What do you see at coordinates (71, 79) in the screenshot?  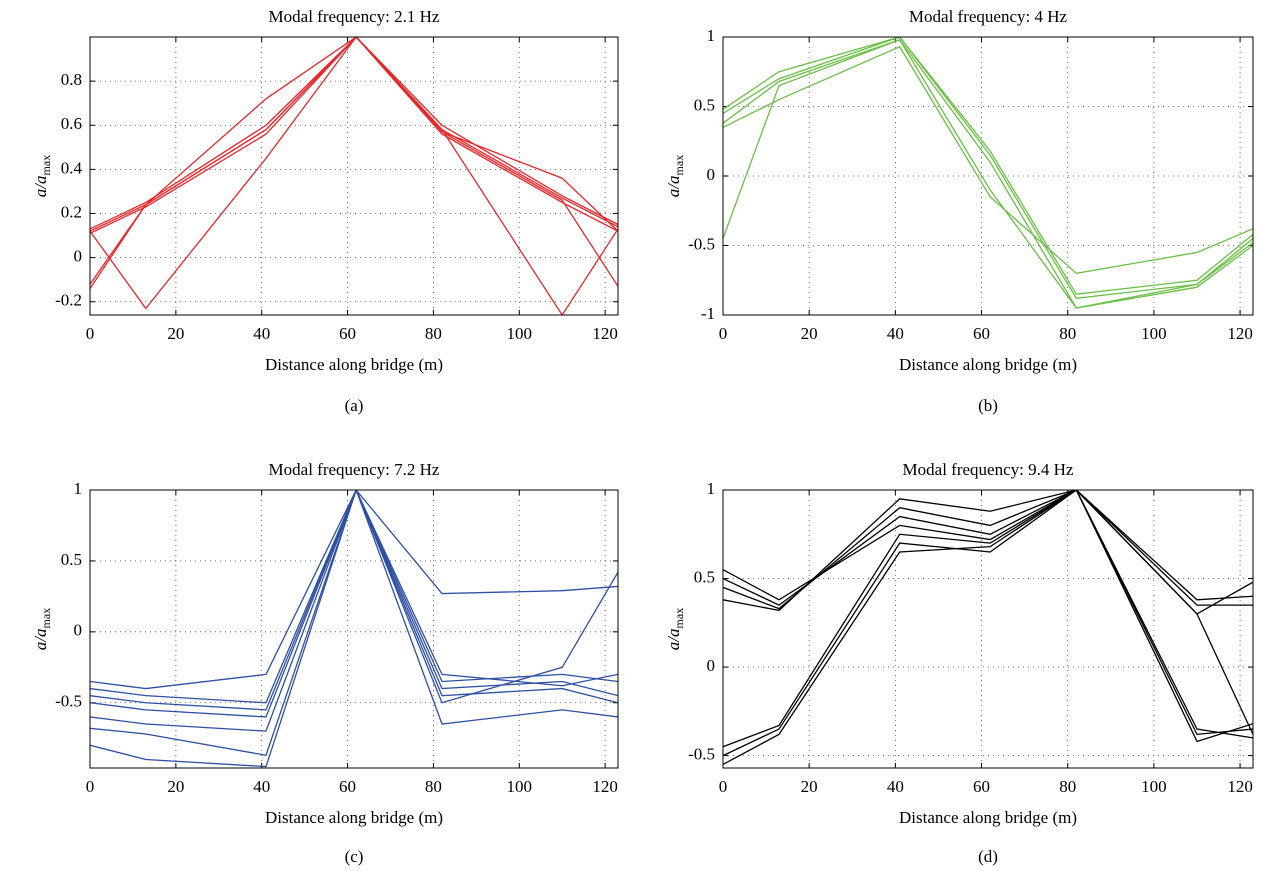 I see `y-tick-label: 0.8` at bounding box center [71, 79].